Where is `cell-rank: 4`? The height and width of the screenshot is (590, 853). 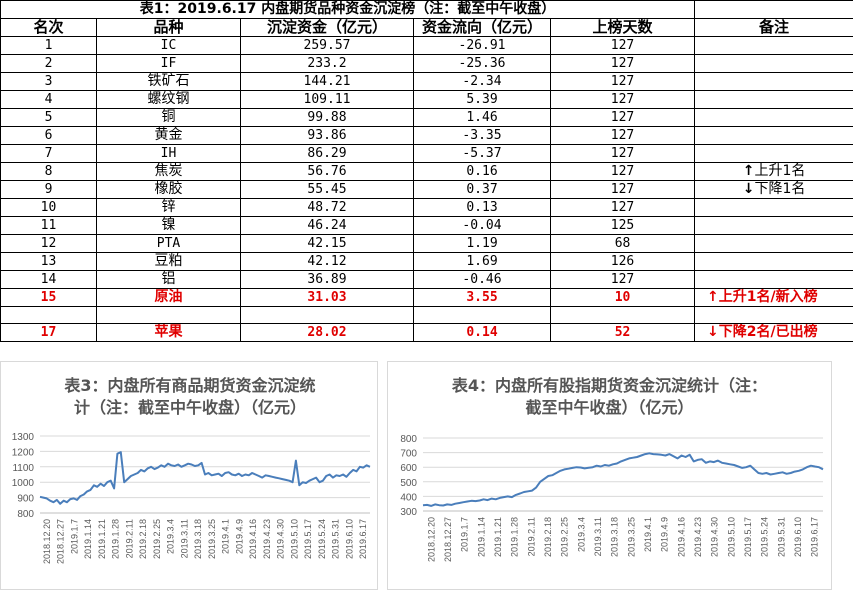
cell-rank: 4 is located at coordinates (48, 99).